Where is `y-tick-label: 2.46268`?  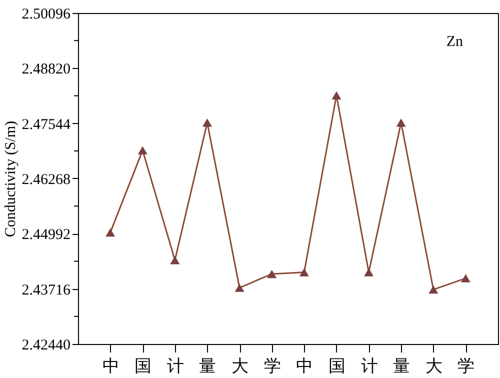 y-tick-label: 2.46268 is located at coordinates (46, 180).